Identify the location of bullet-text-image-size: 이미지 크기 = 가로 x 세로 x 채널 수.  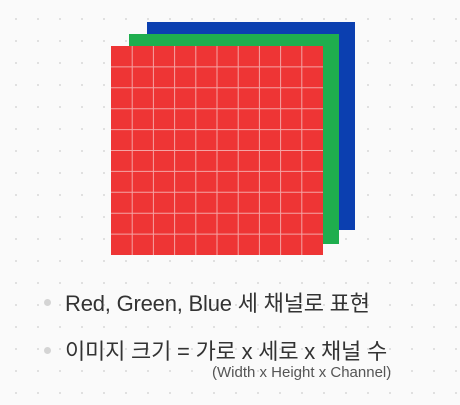
(226, 351).